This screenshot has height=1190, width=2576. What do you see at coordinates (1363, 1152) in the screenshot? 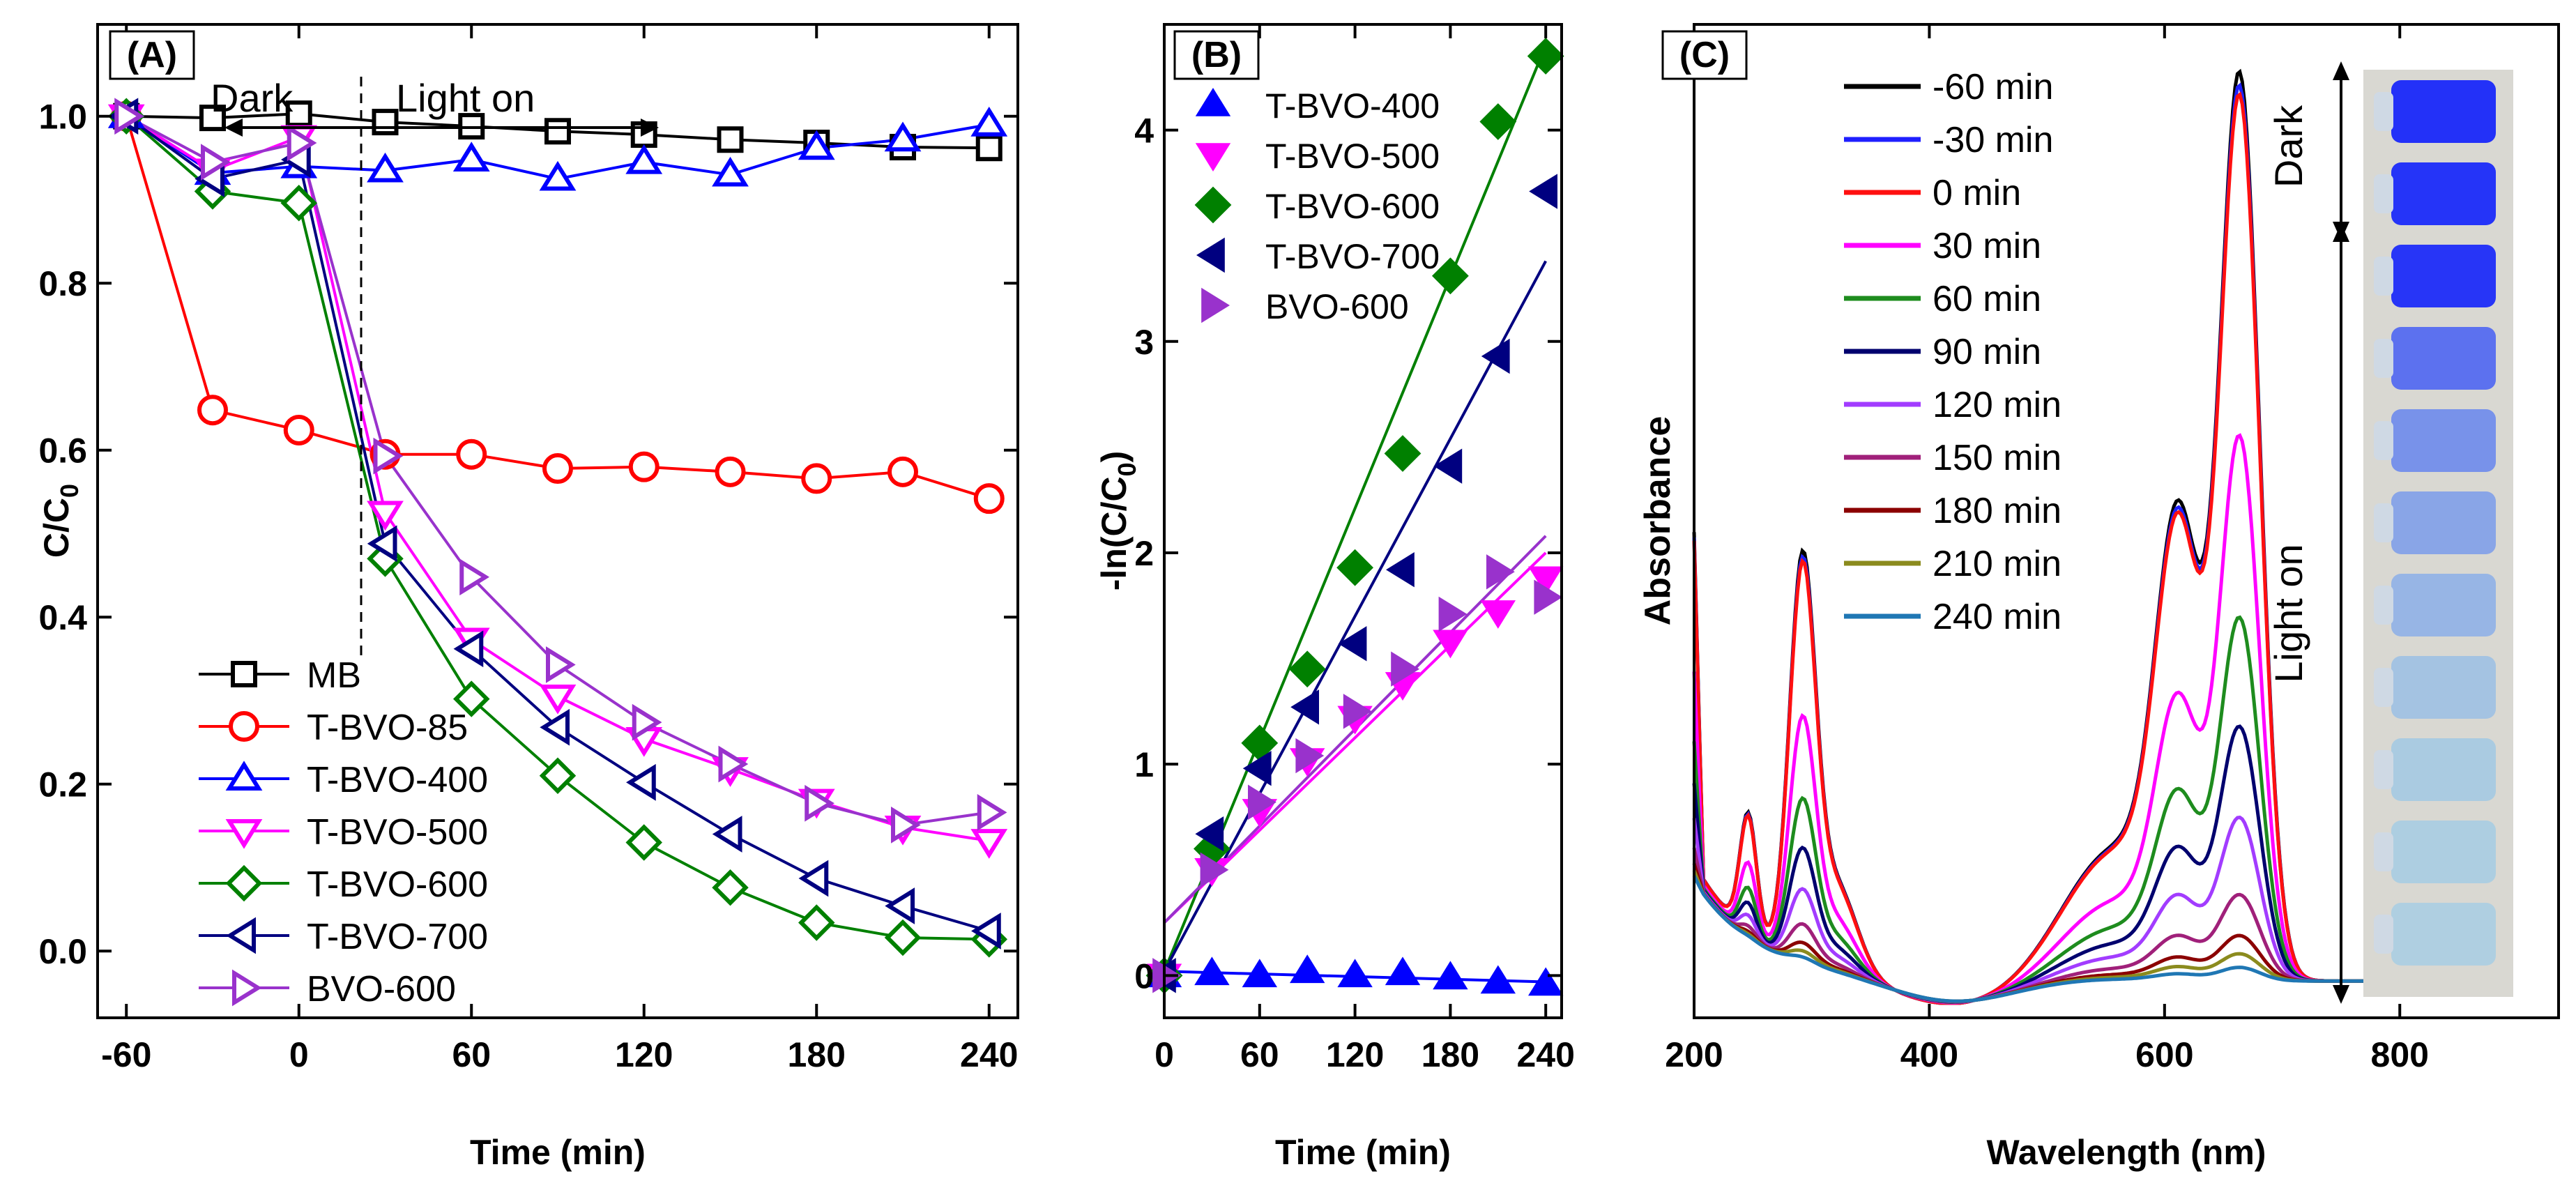
I see `panel-b-xlabel: Time (min)` at bounding box center [1363, 1152].